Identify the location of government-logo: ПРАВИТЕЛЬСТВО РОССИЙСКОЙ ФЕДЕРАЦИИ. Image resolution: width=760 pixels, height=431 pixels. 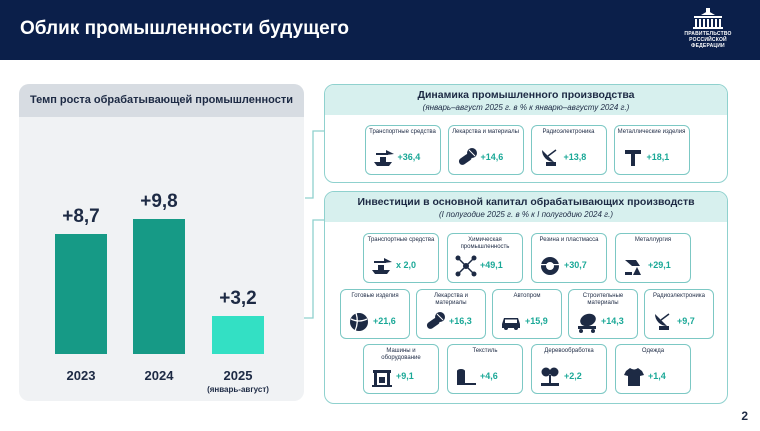
(708, 28).